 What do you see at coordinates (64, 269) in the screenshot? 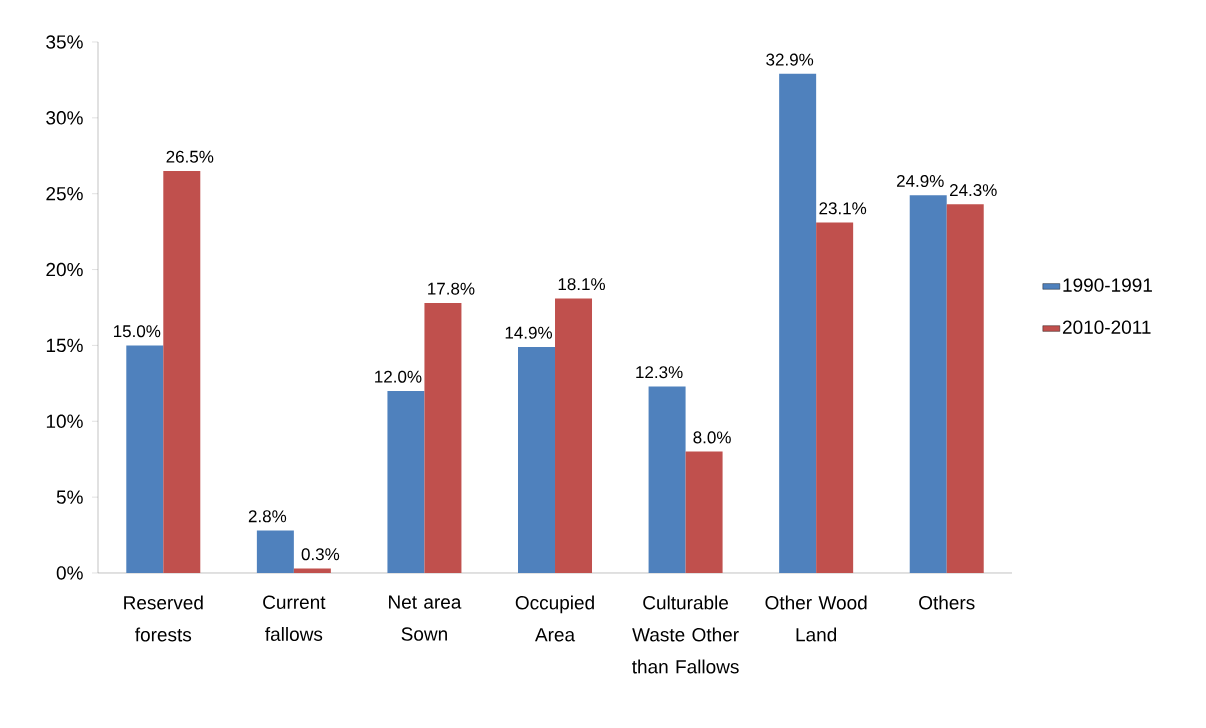
I see `y-tick-label: 20%` at bounding box center [64, 269].